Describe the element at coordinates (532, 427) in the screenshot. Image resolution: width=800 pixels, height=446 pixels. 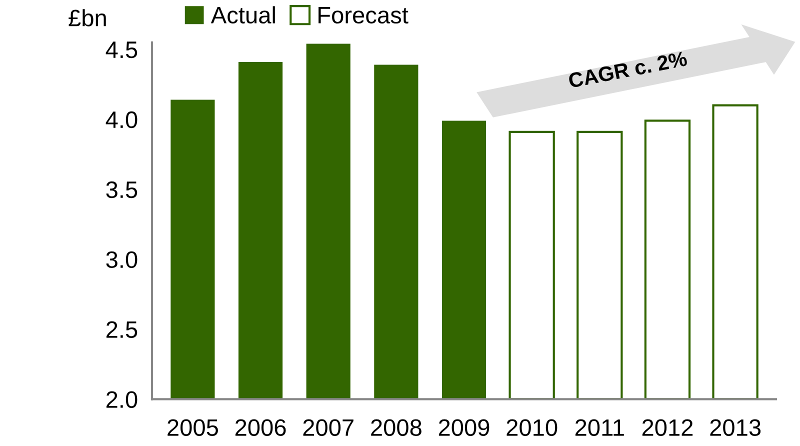
I see `x-tick-label: 2010` at that location.